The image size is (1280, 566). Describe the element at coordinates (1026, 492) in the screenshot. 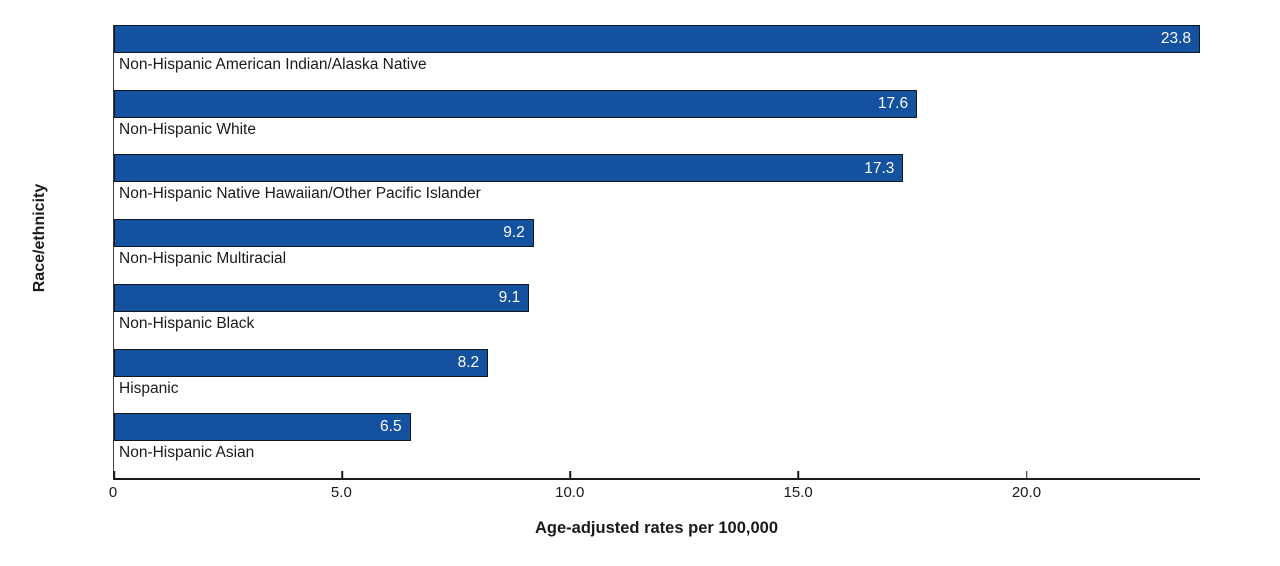

I see `axis-tick-label: 20.0` at that location.